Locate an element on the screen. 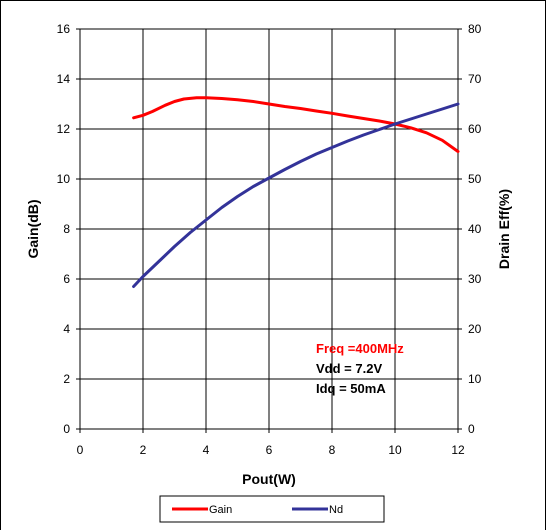 The width and height of the screenshot is (547, 531). y-tick-label: 6 is located at coordinates (66, 279).